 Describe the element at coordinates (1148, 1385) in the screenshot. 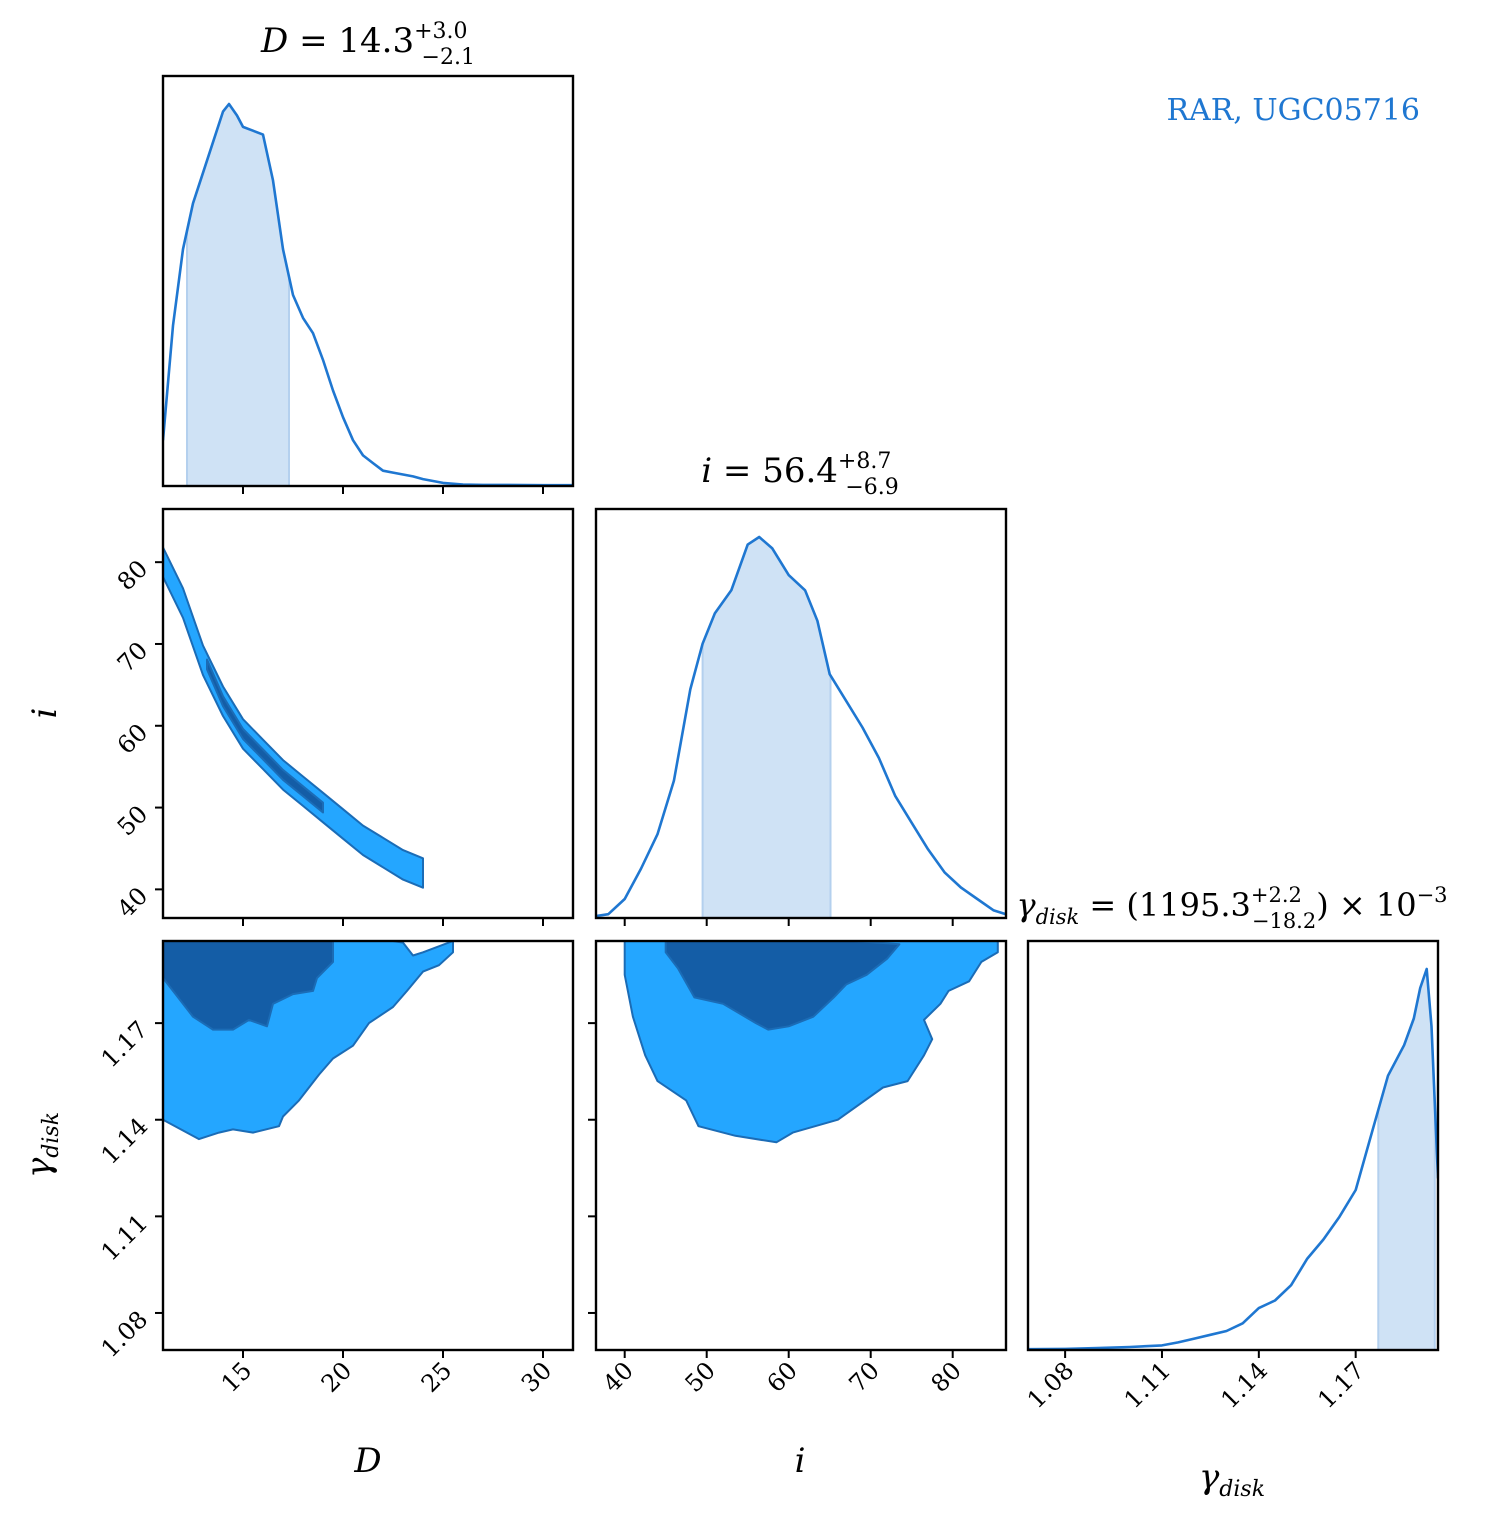

I see `x-tick-label: 1.11` at that location.